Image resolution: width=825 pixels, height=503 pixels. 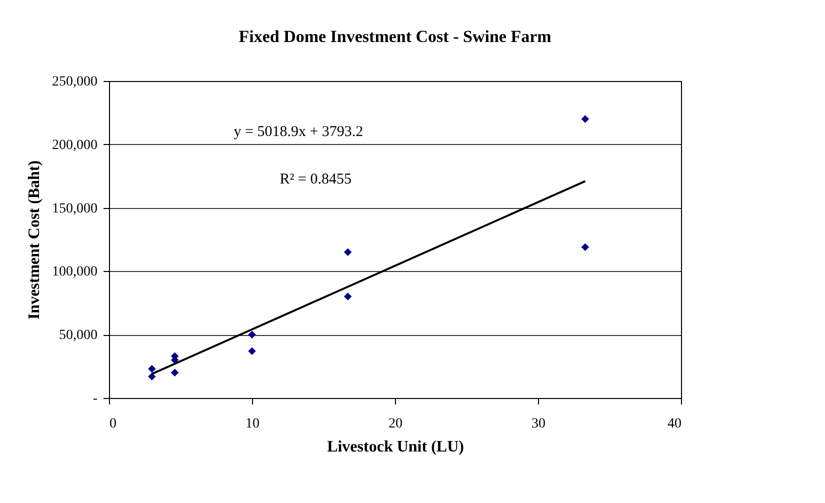 What do you see at coordinates (75, 82) in the screenshot?
I see `y-tick-label: 250,000` at bounding box center [75, 82].